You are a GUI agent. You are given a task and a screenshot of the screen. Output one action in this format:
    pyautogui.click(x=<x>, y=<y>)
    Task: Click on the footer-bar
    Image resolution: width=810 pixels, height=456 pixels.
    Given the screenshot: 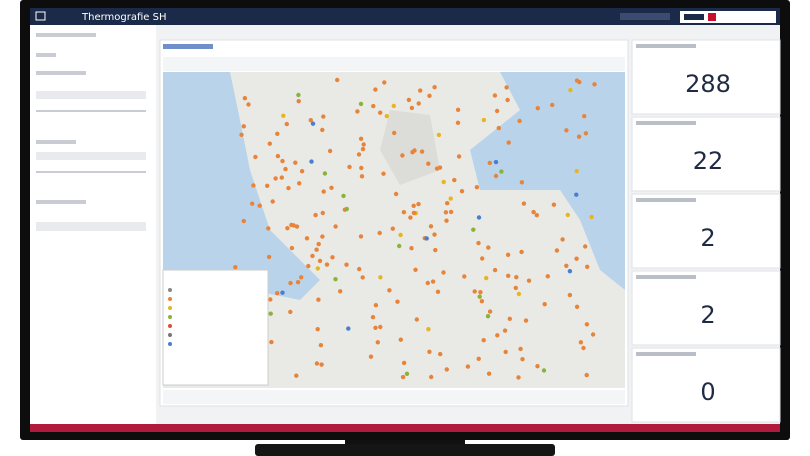 What is the action you would take?
    pyautogui.click(x=405, y=428)
    